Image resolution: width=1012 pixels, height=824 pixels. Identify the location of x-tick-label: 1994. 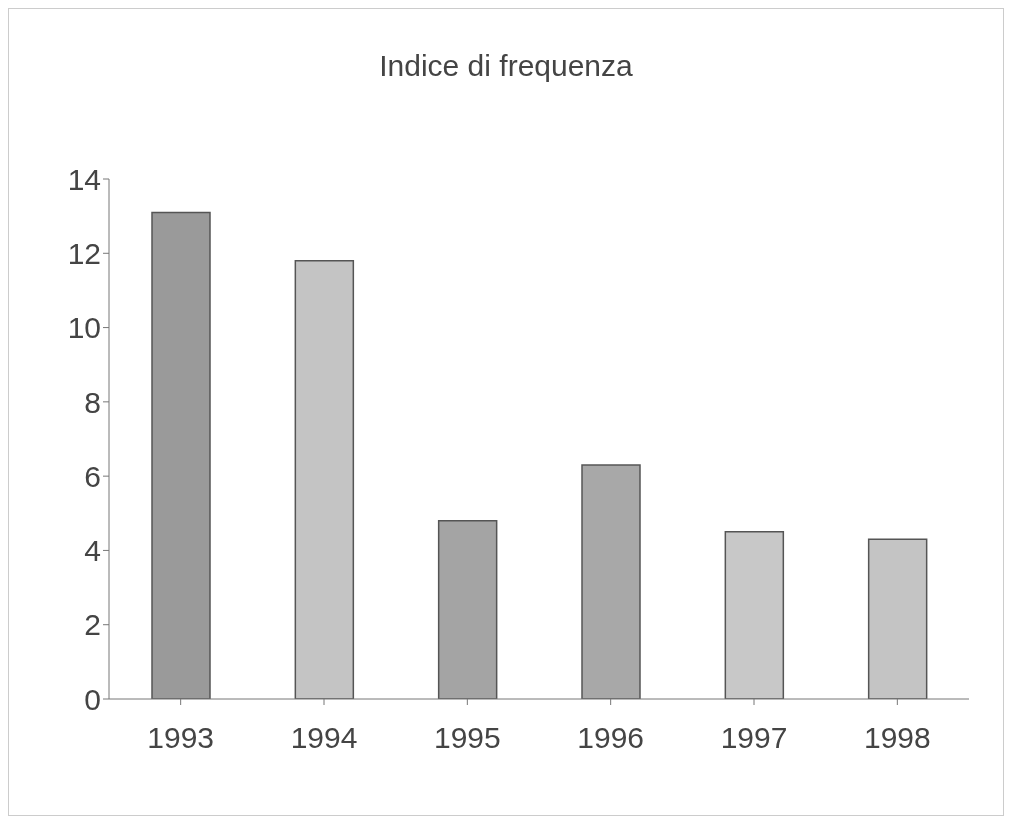
(324, 738).